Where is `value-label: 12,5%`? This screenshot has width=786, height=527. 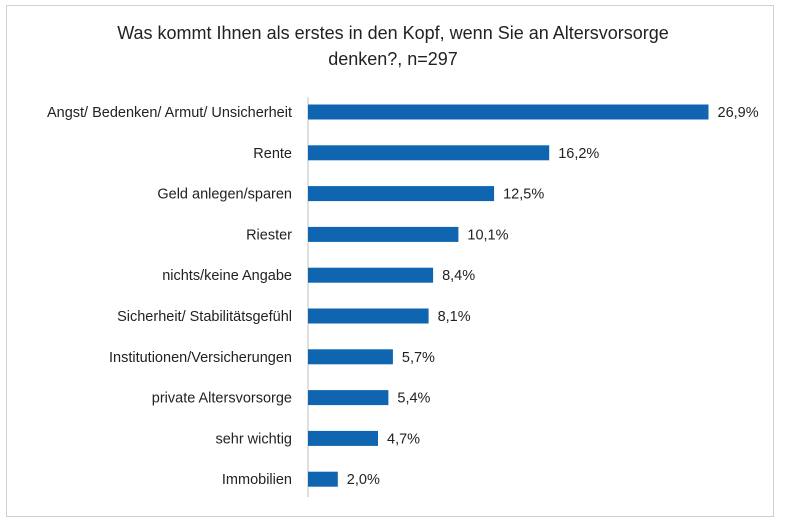 value-label: 12,5% is located at coordinates (523, 195).